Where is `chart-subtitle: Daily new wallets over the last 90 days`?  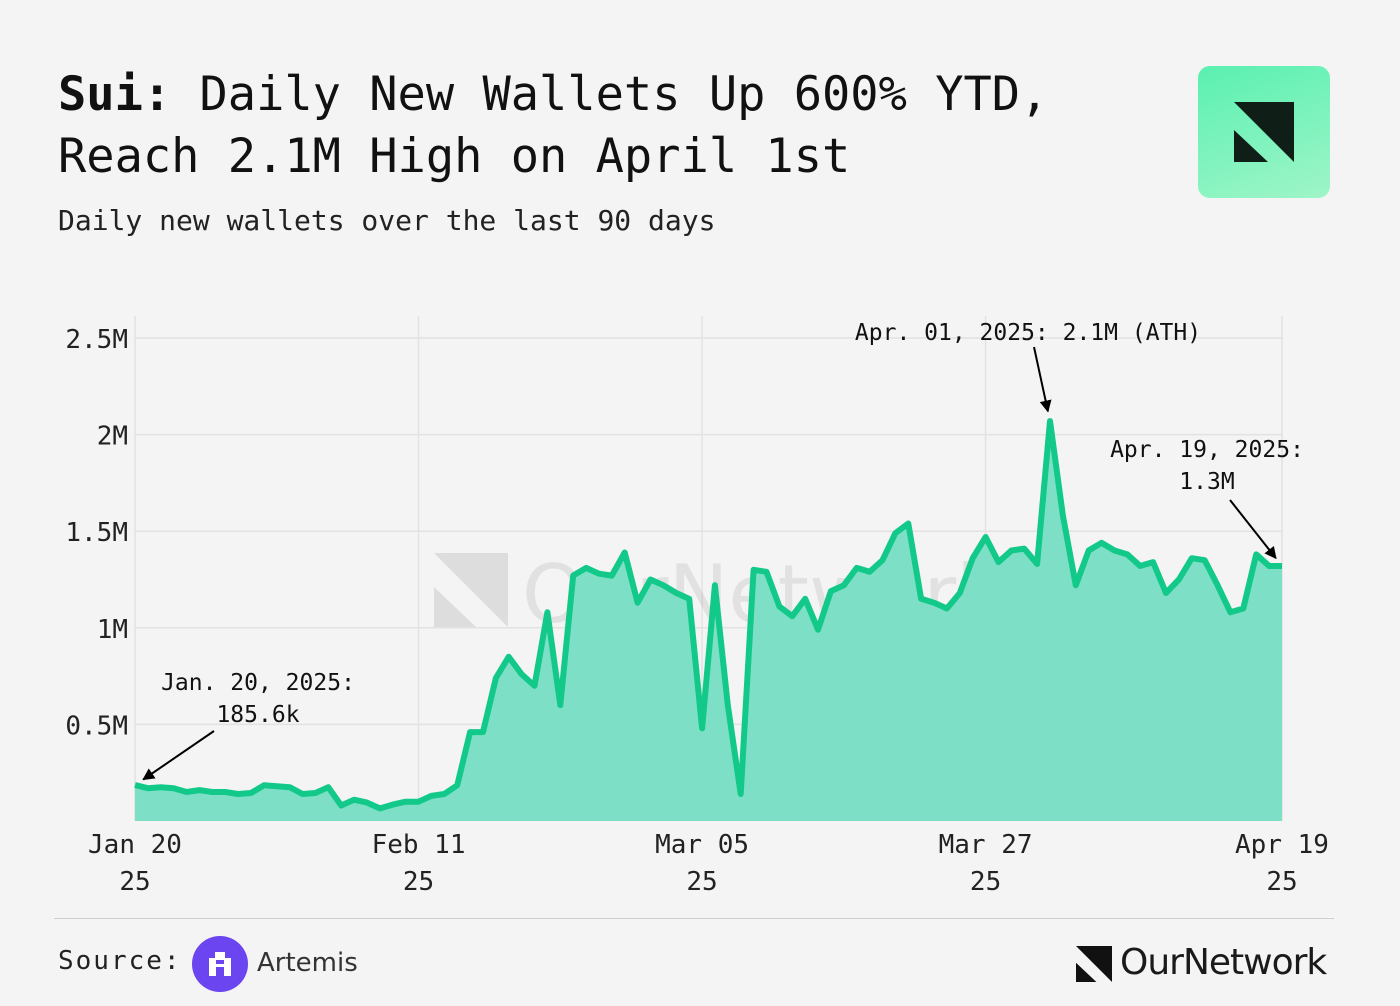
chart-subtitle: Daily new wallets over the last 90 days is located at coordinates (387, 220).